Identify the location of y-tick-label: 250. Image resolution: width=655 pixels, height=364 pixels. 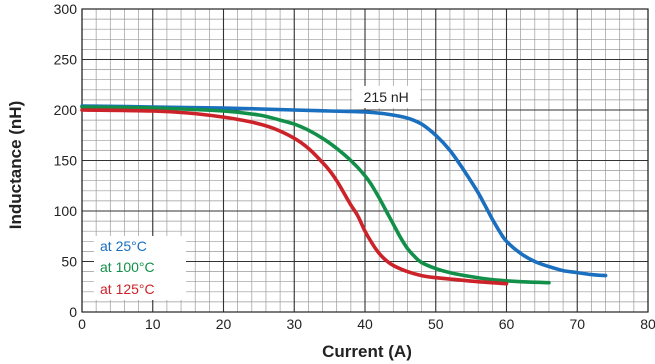
(66, 60).